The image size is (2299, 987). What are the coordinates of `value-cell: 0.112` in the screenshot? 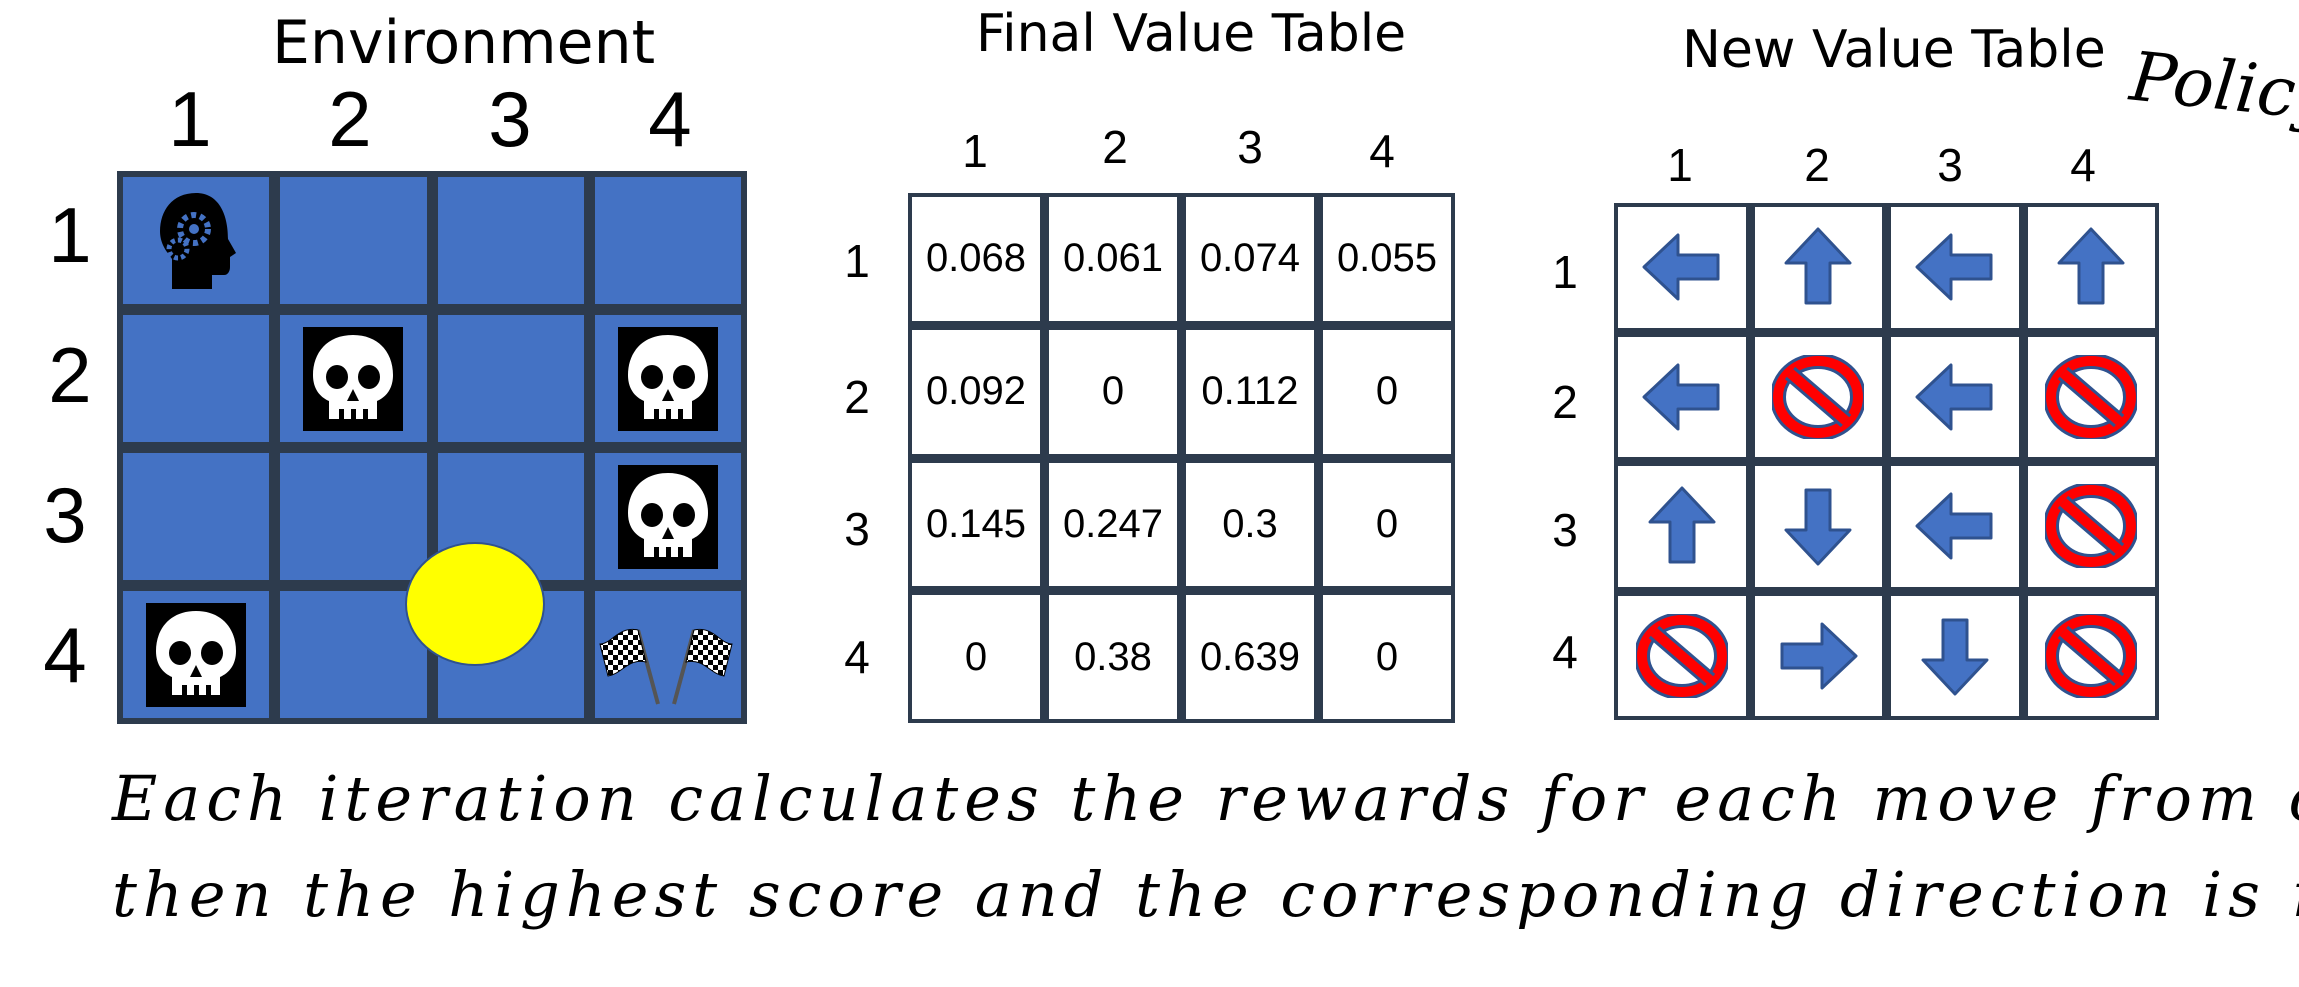 It's located at (1250, 391).